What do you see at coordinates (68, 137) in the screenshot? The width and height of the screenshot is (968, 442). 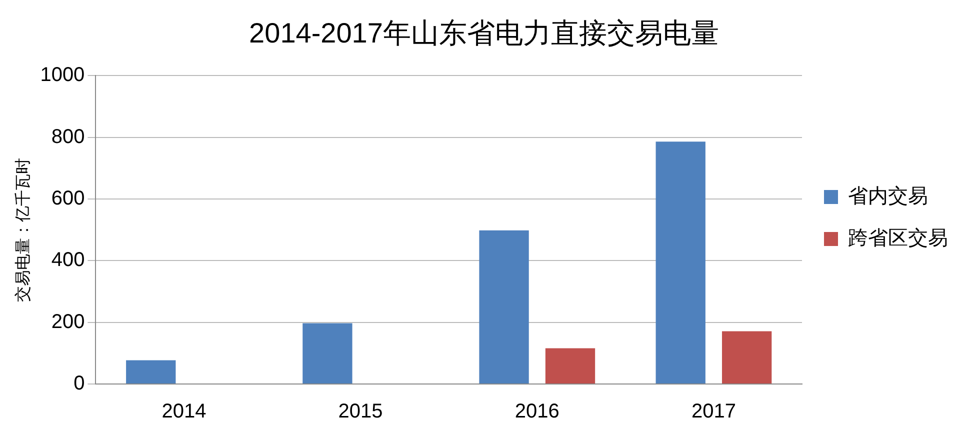 I see `y-tick-label: 800` at bounding box center [68, 137].